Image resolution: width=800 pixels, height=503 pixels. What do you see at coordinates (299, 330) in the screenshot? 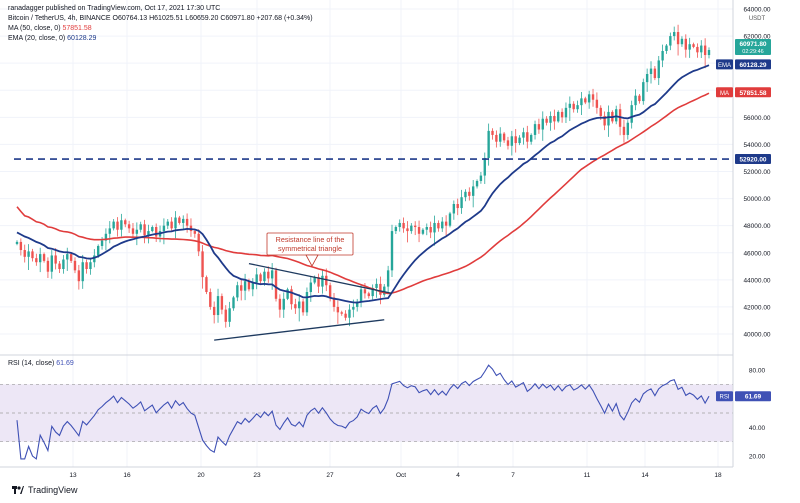
I see `triangle-support-line` at bounding box center [299, 330].